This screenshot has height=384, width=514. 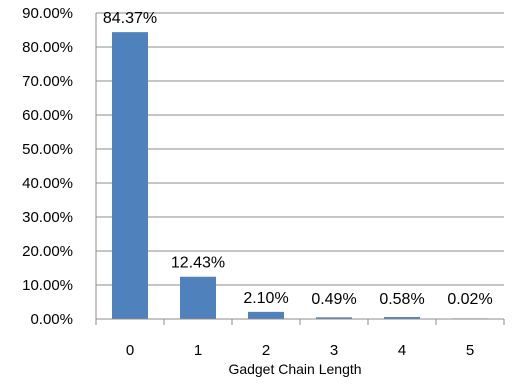 I want to click on y-tick-label: 10.00%, so click(x=47, y=285).